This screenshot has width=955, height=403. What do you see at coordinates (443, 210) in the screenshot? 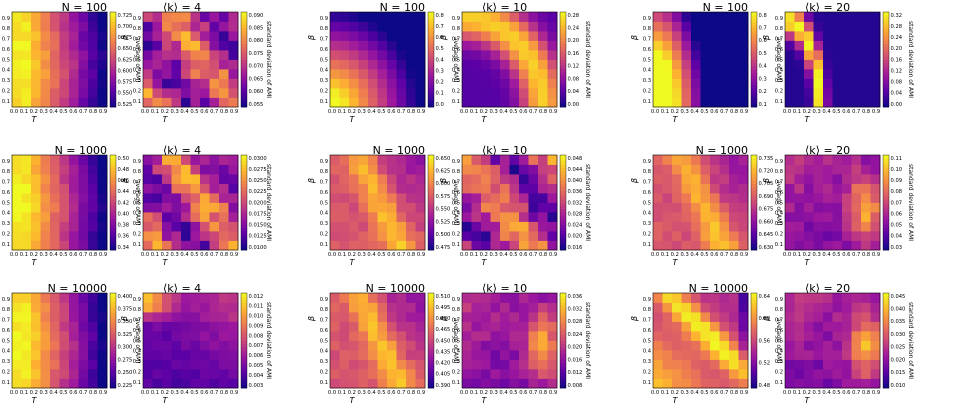
I see `colorbar-tick-label: 0.550` at bounding box center [443, 210].